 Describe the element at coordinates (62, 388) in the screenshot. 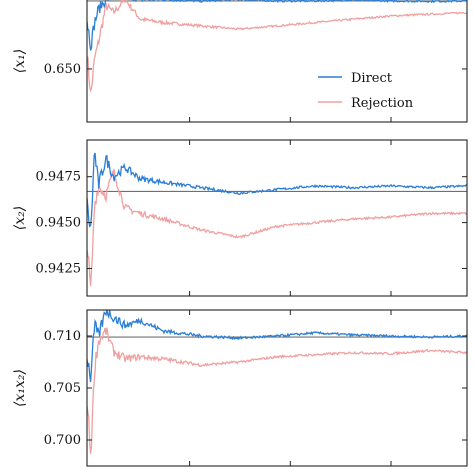

I see `y-tick-label: 0.705` at that location.